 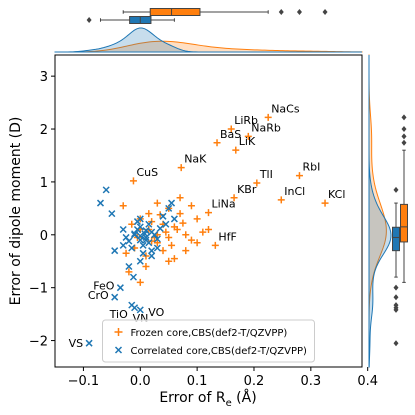 I want to click on legend-marker, so click(x=118, y=350).